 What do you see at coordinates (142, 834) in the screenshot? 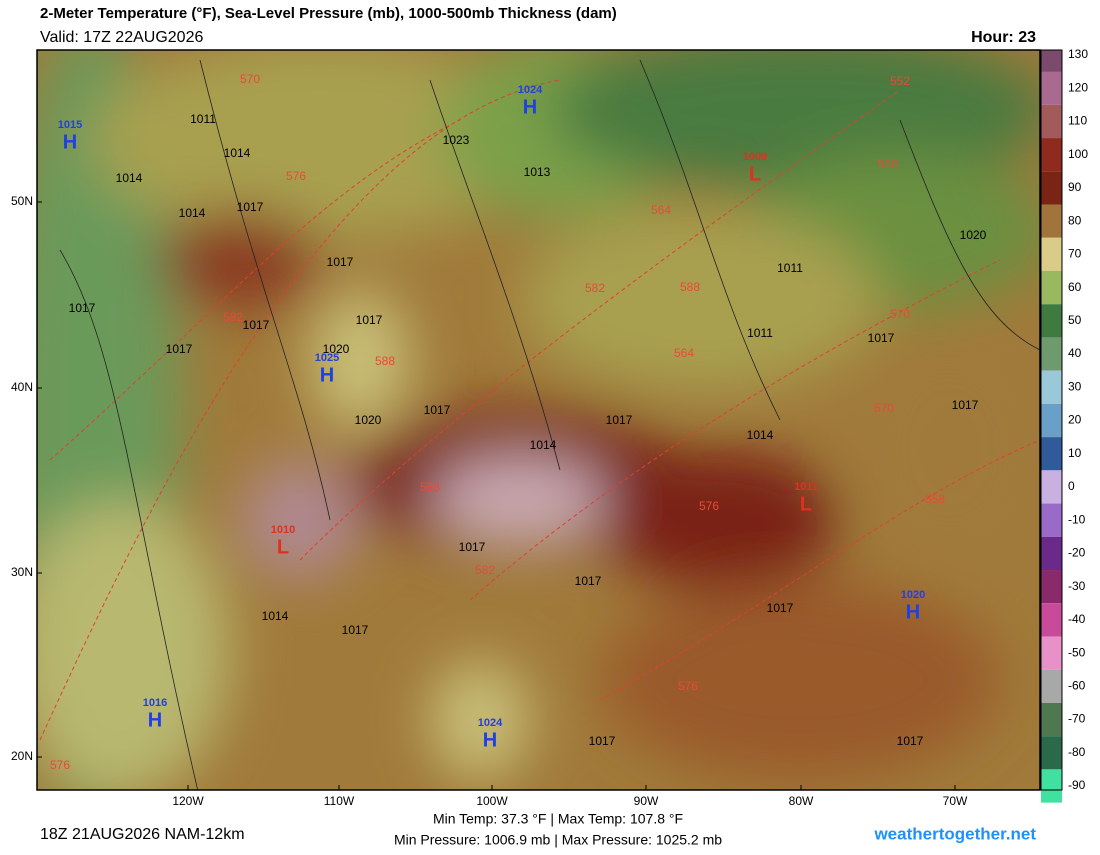
I see `model-run: 18Z 21AUG2026 NAM-12km` at bounding box center [142, 834].